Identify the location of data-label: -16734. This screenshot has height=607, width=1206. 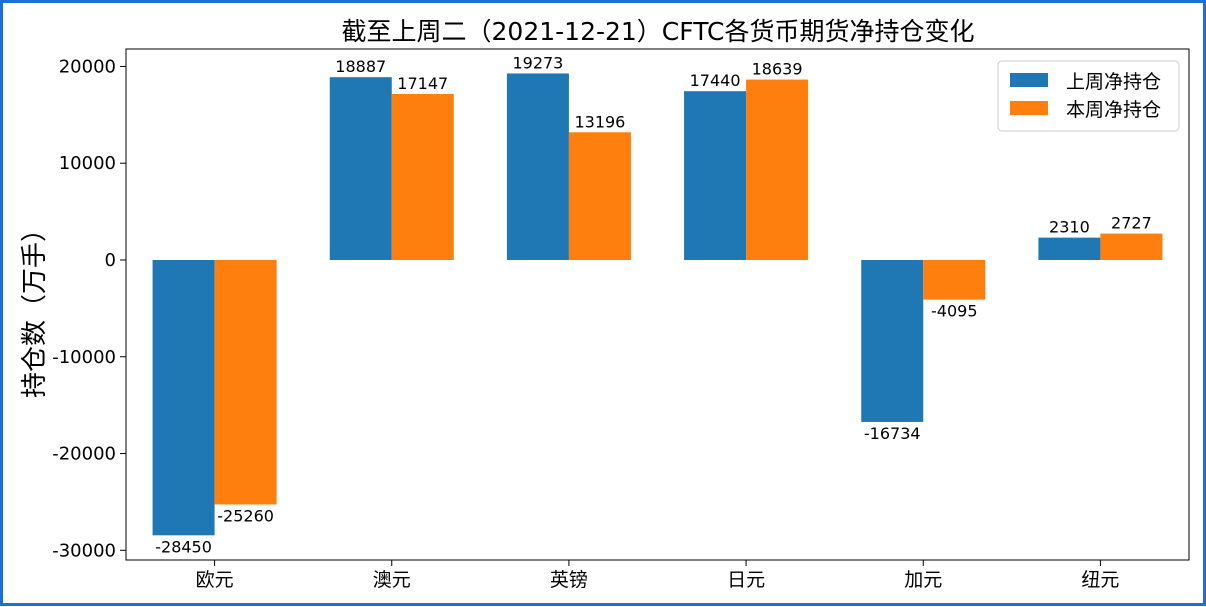
(892, 433).